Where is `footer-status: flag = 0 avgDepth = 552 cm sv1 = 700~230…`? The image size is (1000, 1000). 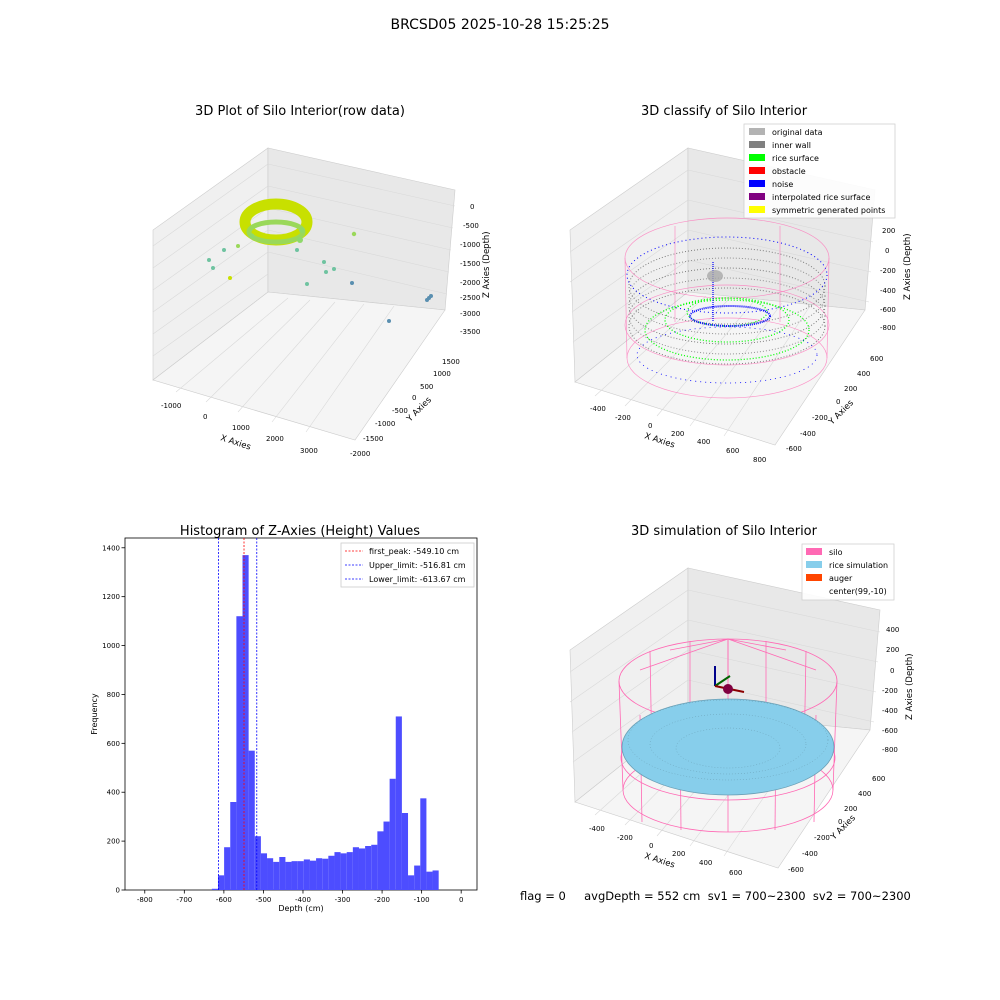 footer-status: flag = 0 avgDepth = 552 cm sv1 = 700~230… is located at coordinates (715, 896).